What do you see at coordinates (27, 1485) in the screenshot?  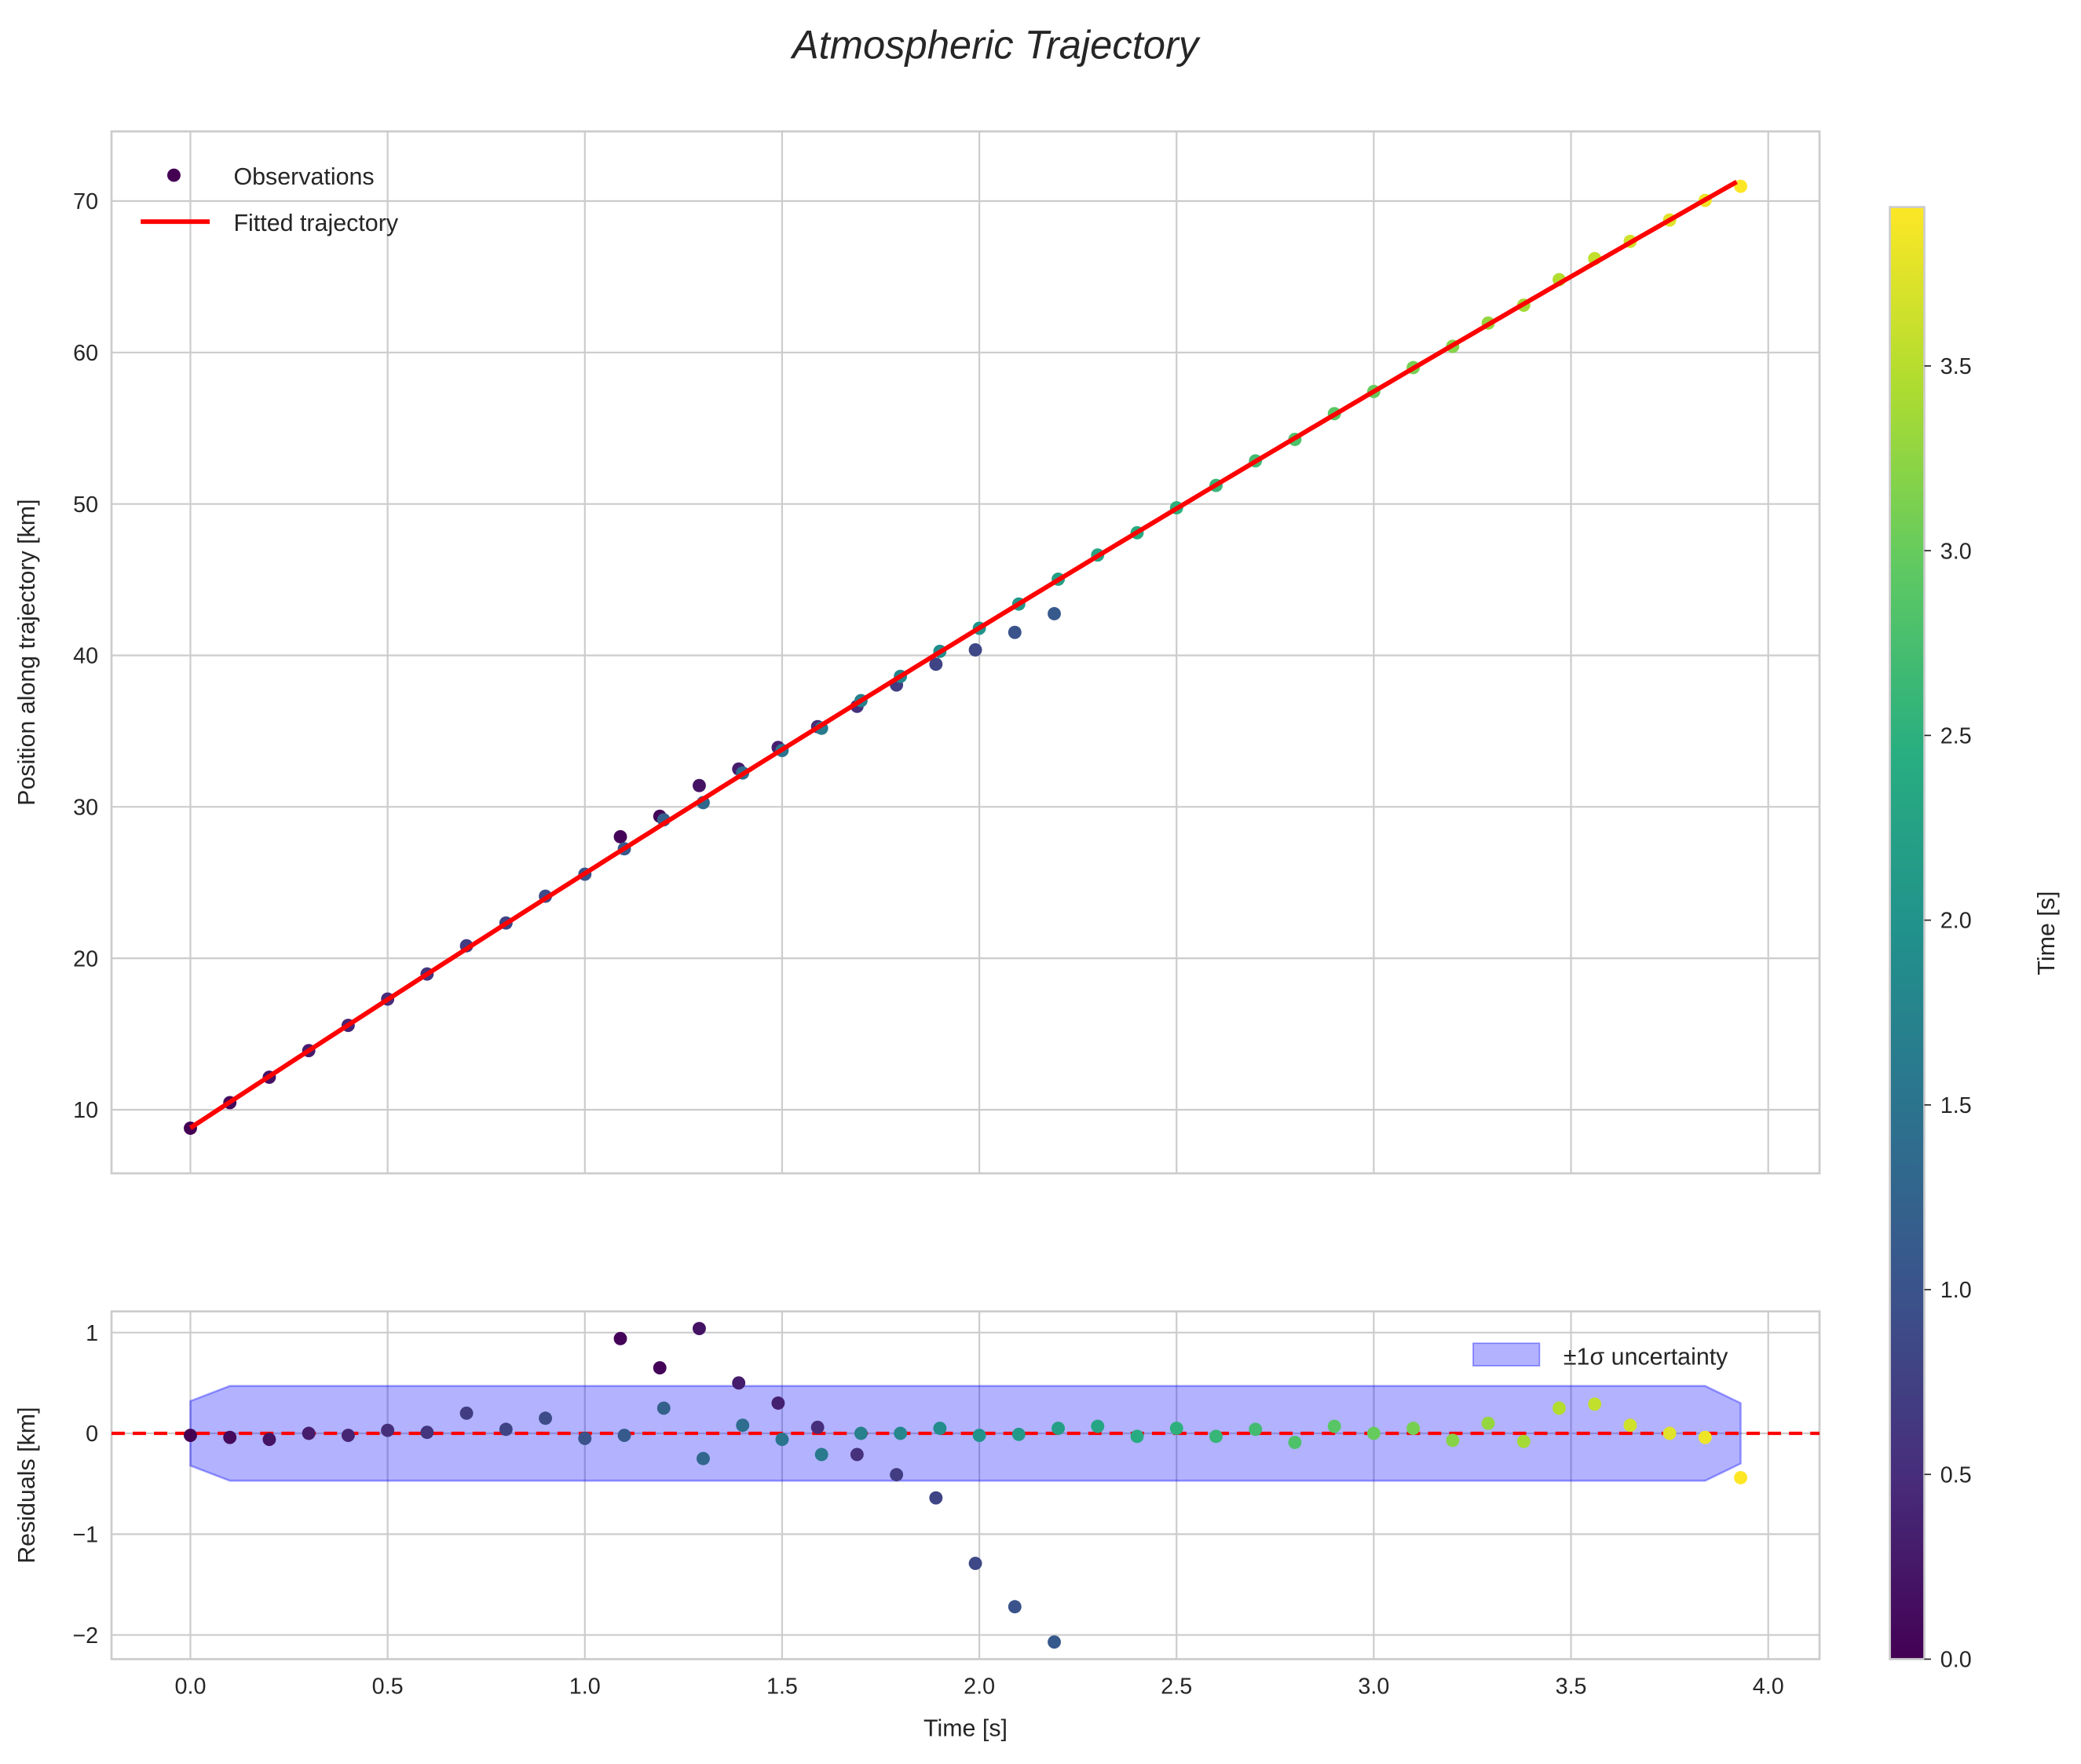 I see `y-axis-label: Residuals [km]` at bounding box center [27, 1485].